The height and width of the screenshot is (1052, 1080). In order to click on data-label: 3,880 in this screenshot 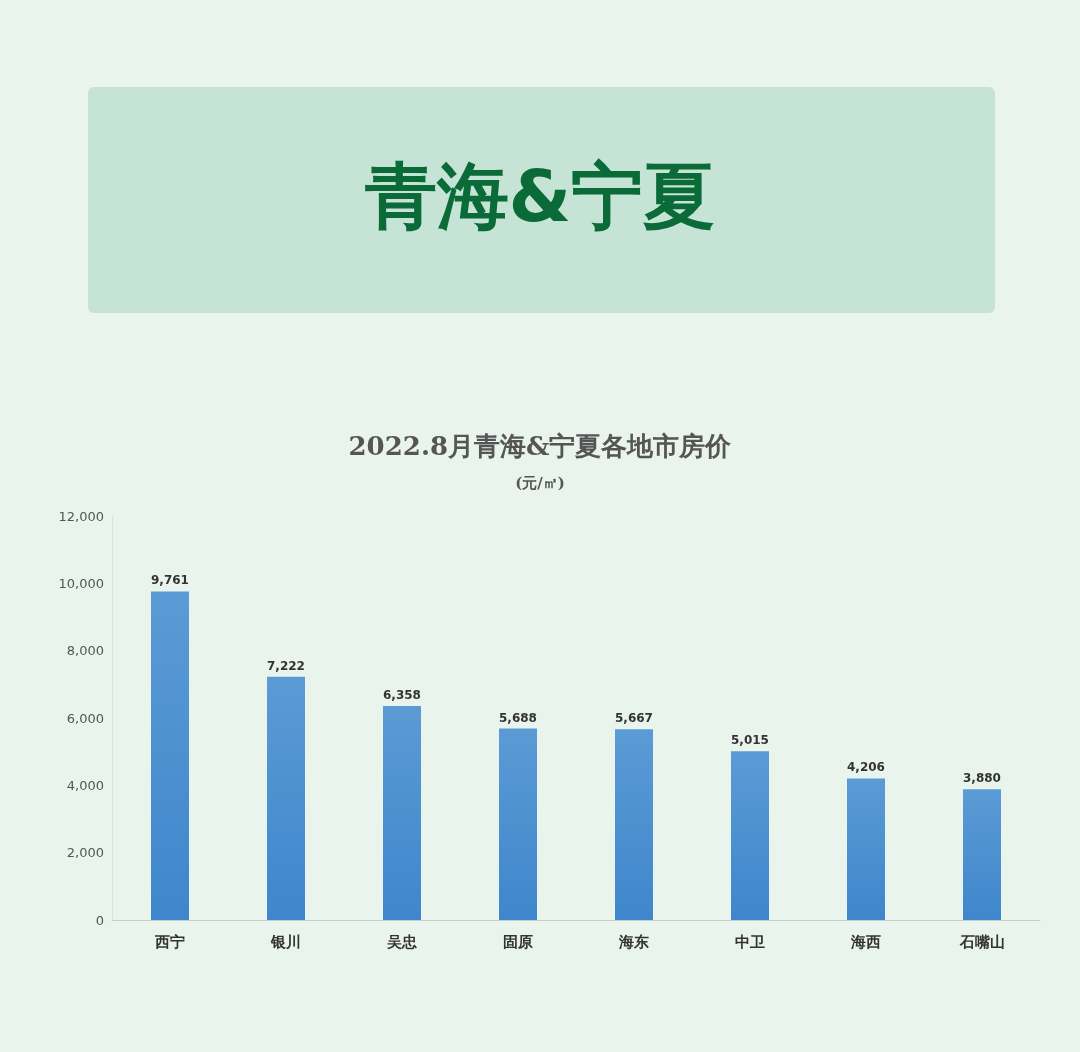, I will do `click(982, 778)`.